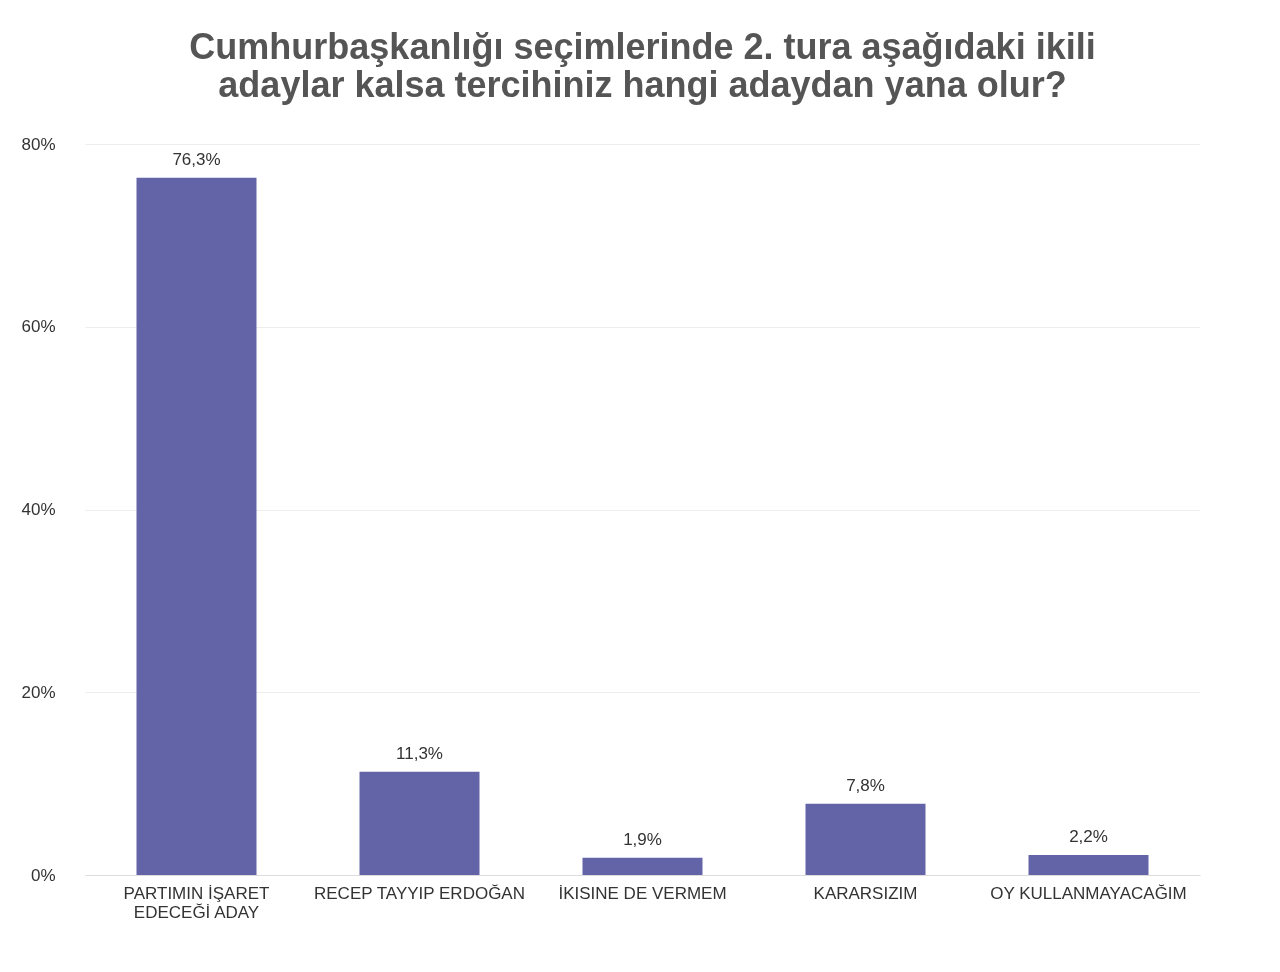 The width and height of the screenshot is (1280, 972). Describe the element at coordinates (865, 893) in the screenshot. I see `x-tick-label: KARARSIZIM` at that location.